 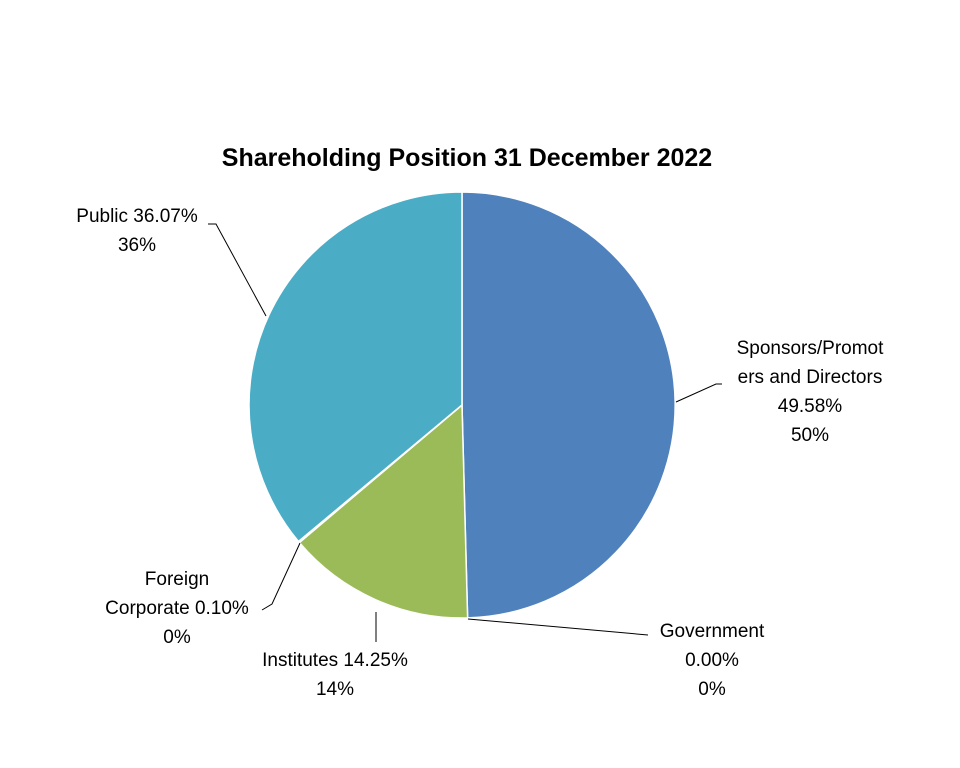 I want to click on slice-label-line: 50%, so click(x=810, y=435).